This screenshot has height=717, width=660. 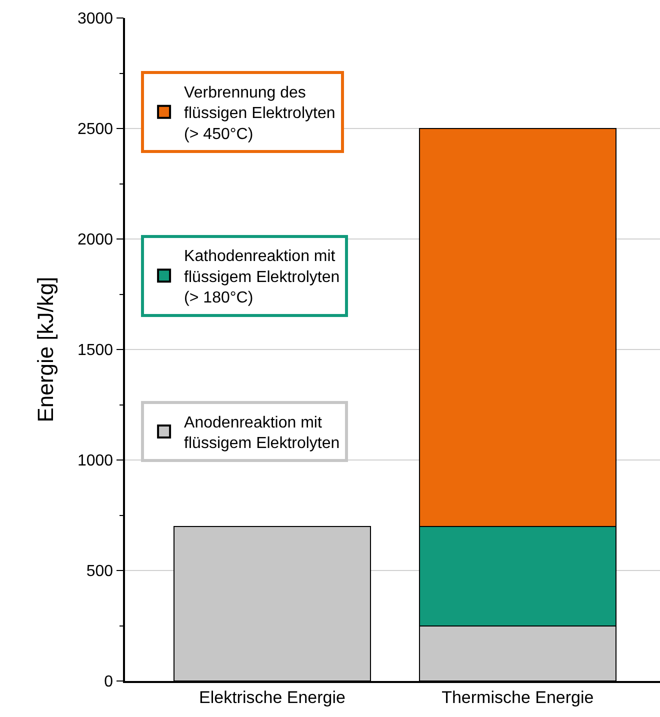 What do you see at coordinates (95, 19) in the screenshot?
I see `y-tick-label: 3000` at bounding box center [95, 19].